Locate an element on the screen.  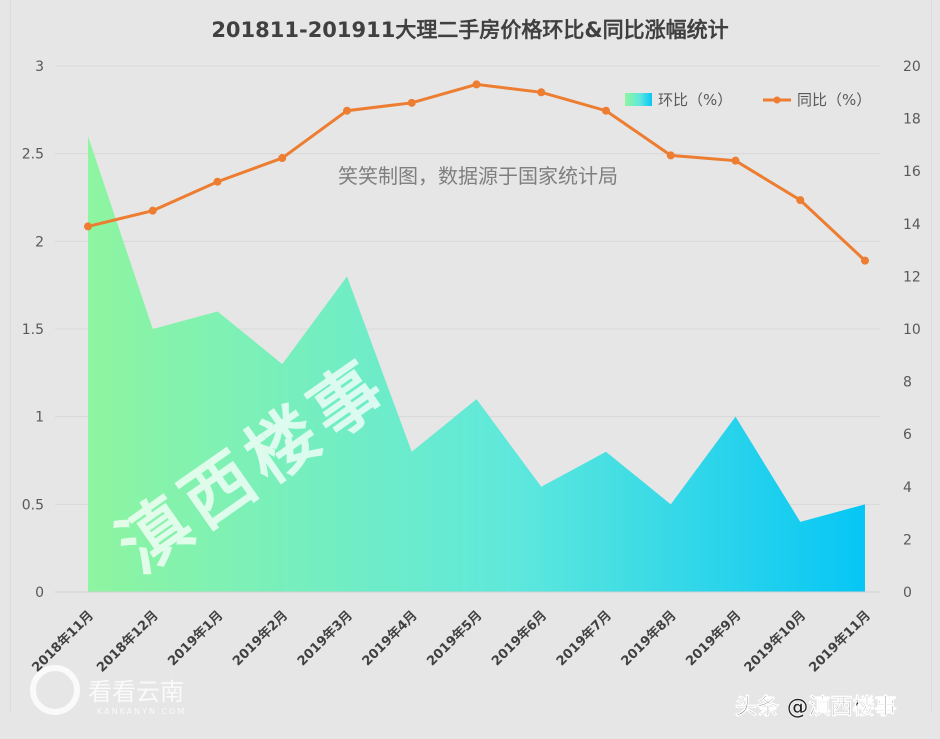
right-axis-tick-label: 14 is located at coordinates (912, 225).